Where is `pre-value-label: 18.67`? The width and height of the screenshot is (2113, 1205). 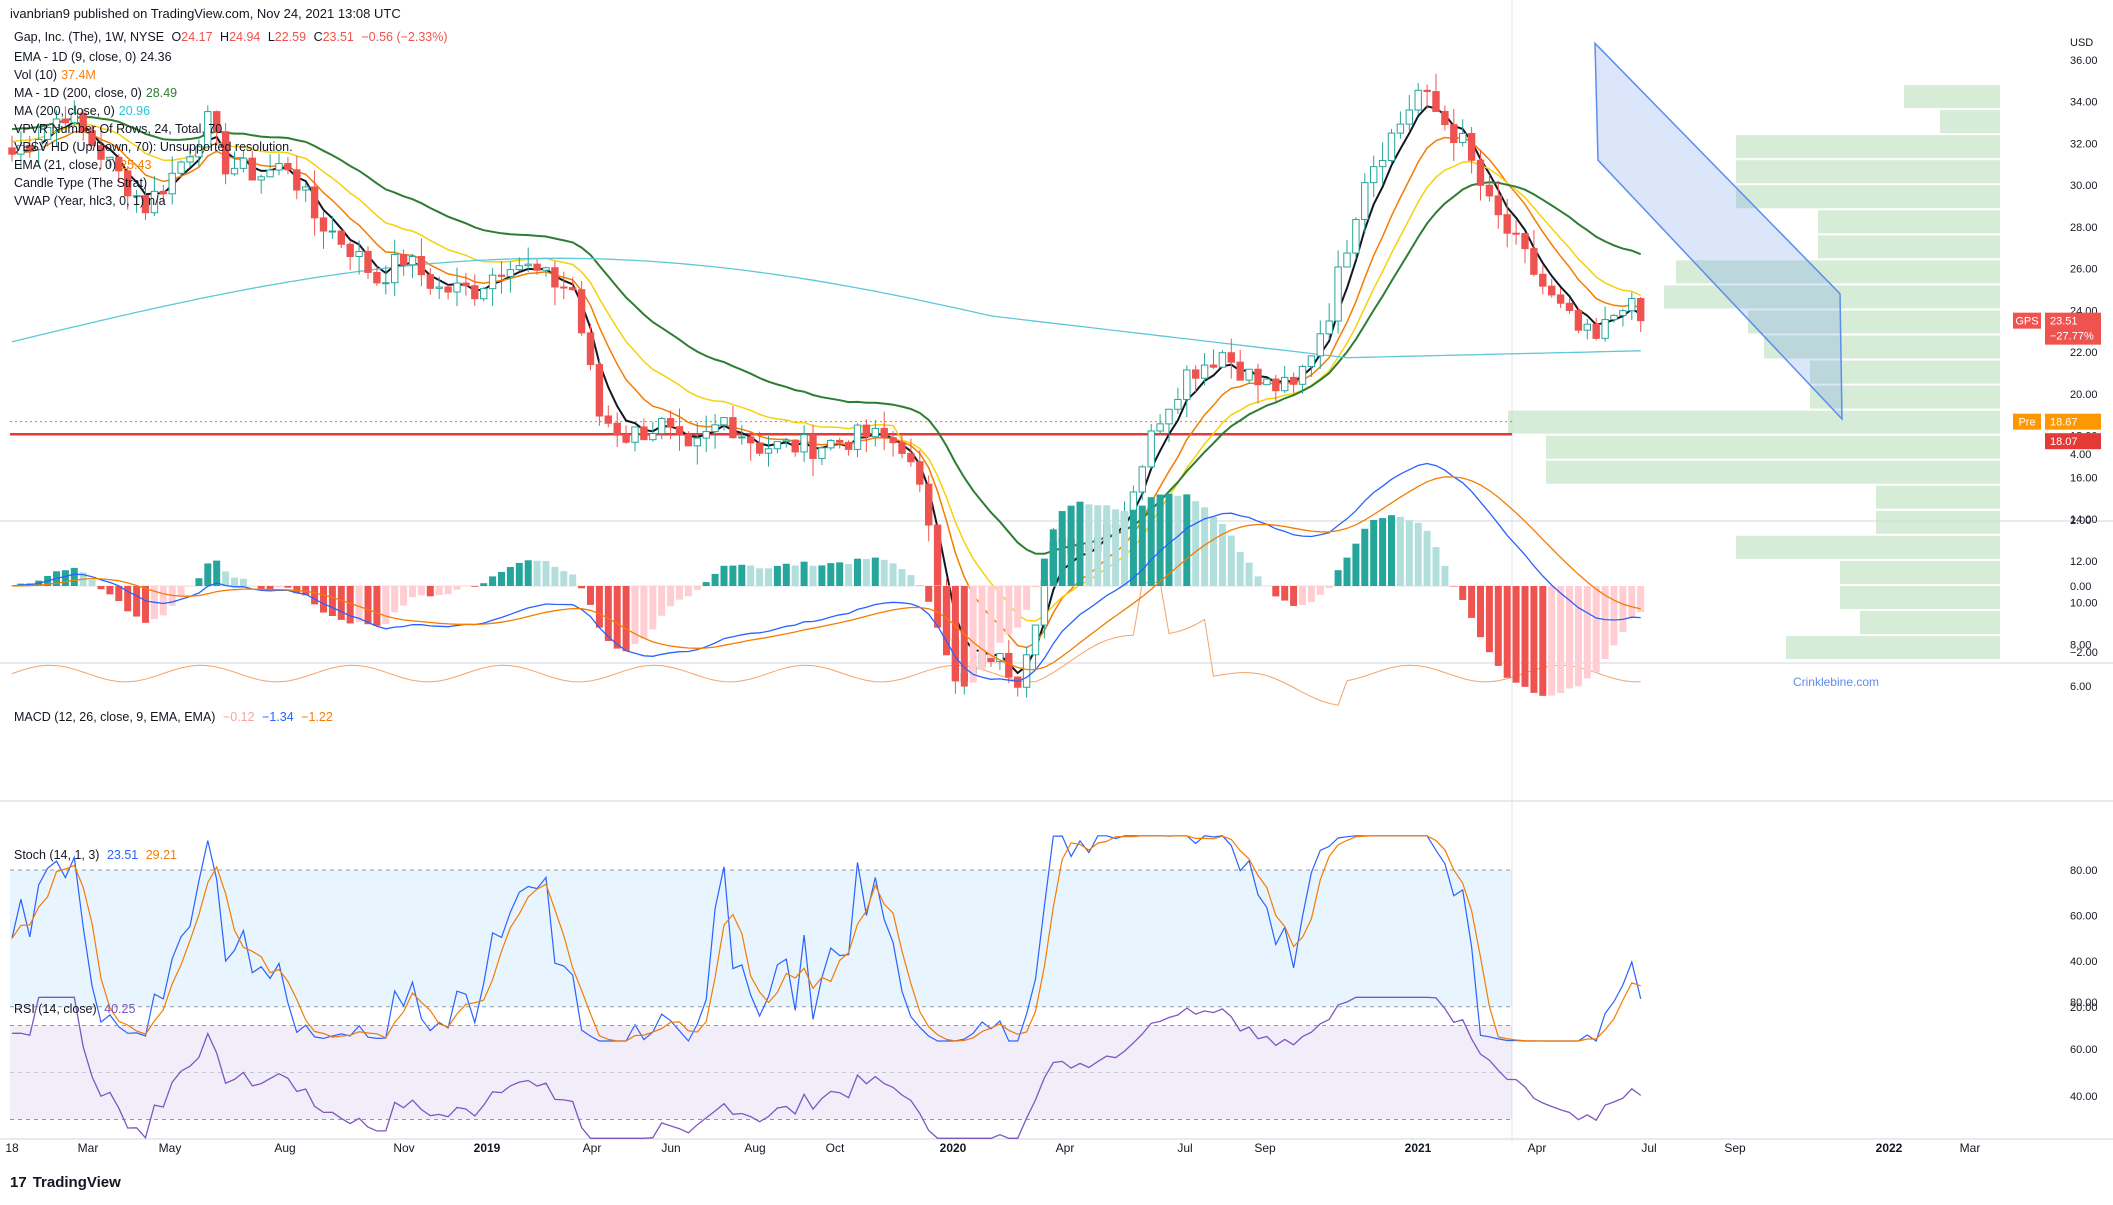
pre-value-label: 18.67 is located at coordinates (2064, 423).